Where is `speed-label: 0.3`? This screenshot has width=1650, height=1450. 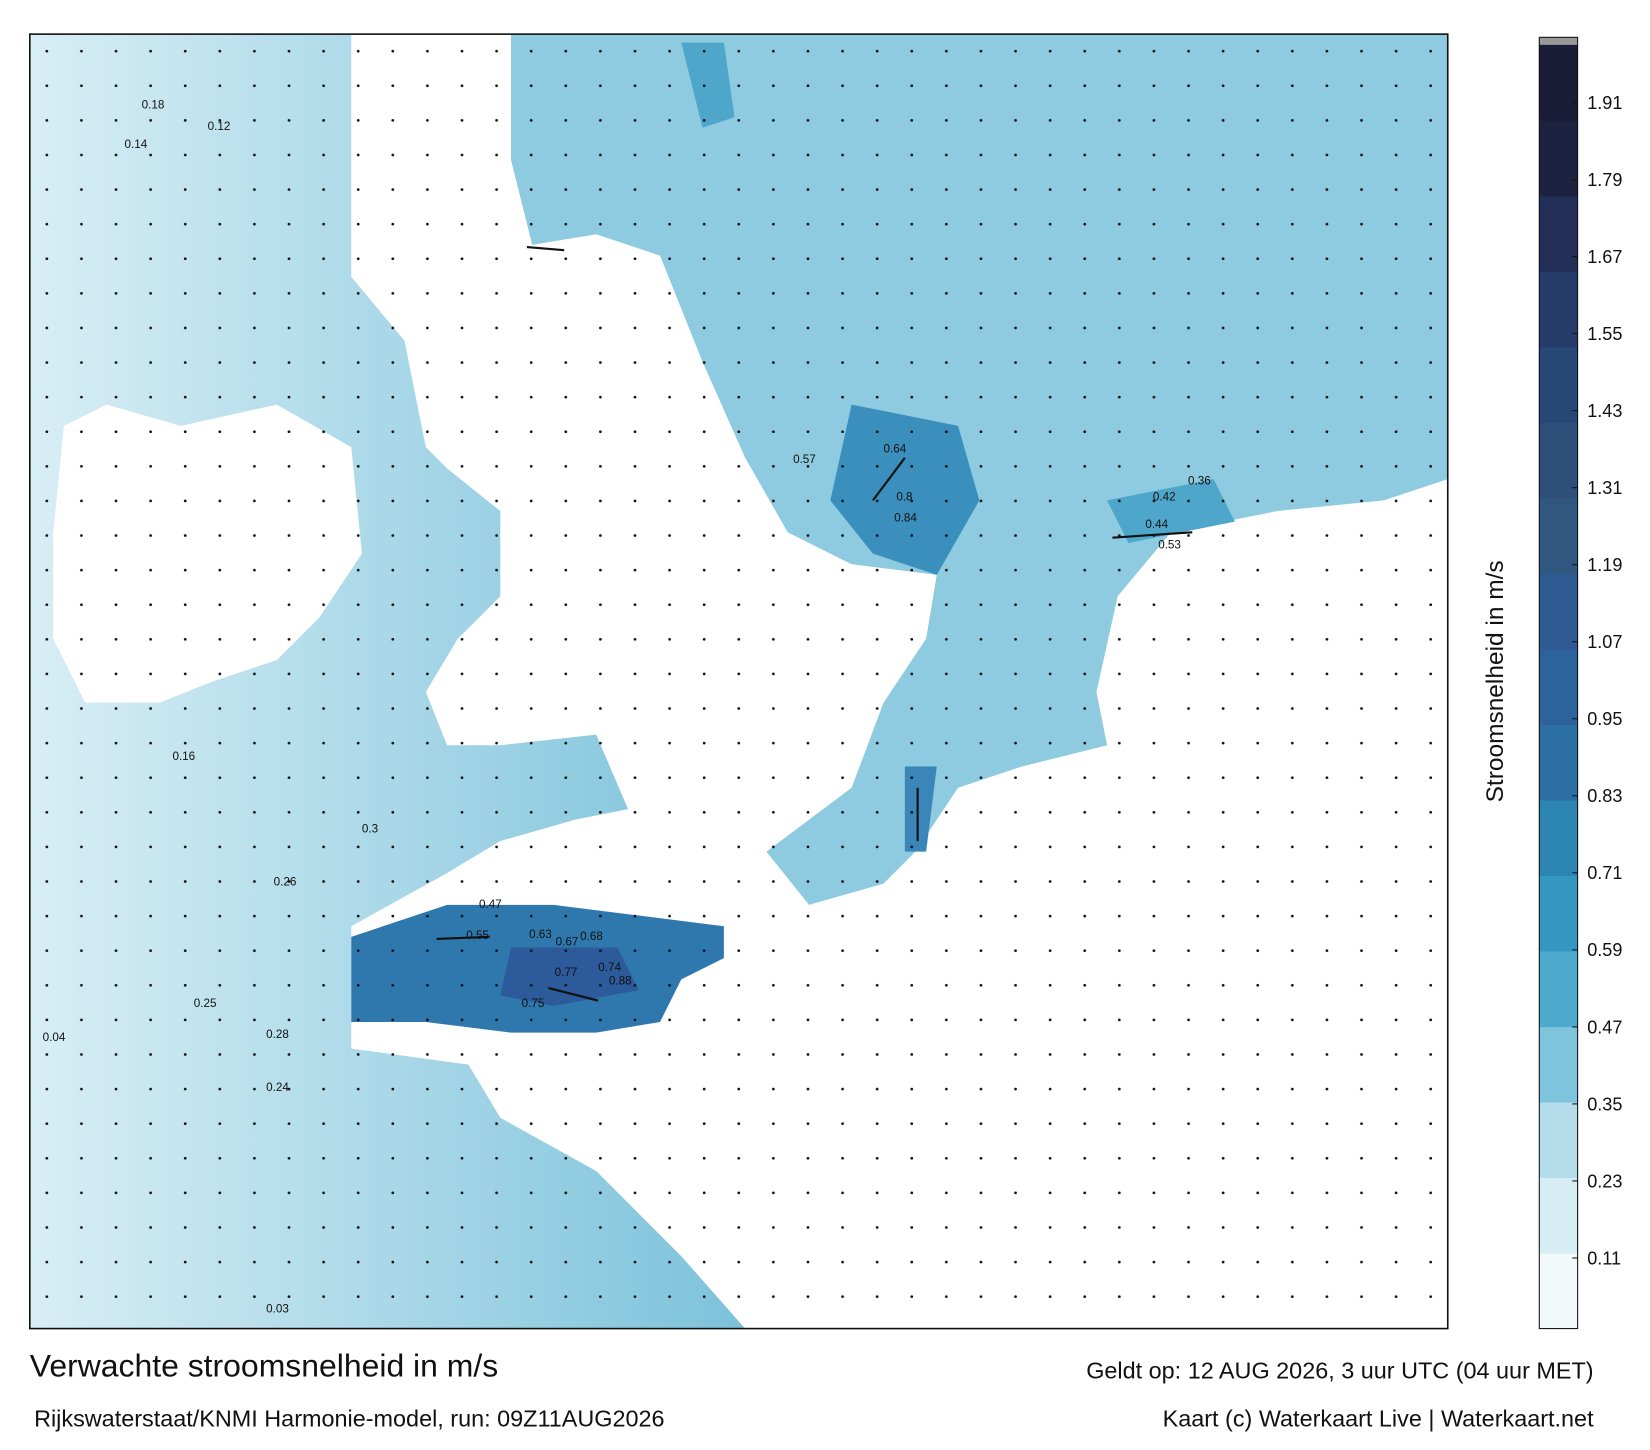
speed-label: 0.3 is located at coordinates (370, 829).